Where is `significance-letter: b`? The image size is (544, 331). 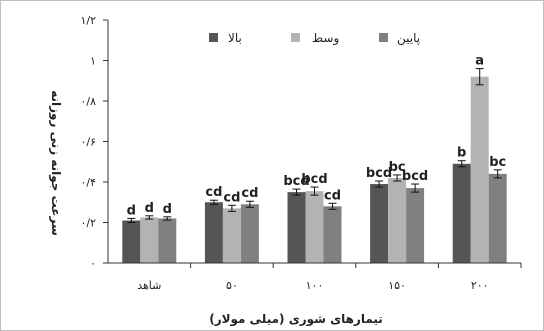 significance-letter: b is located at coordinates (461, 153).